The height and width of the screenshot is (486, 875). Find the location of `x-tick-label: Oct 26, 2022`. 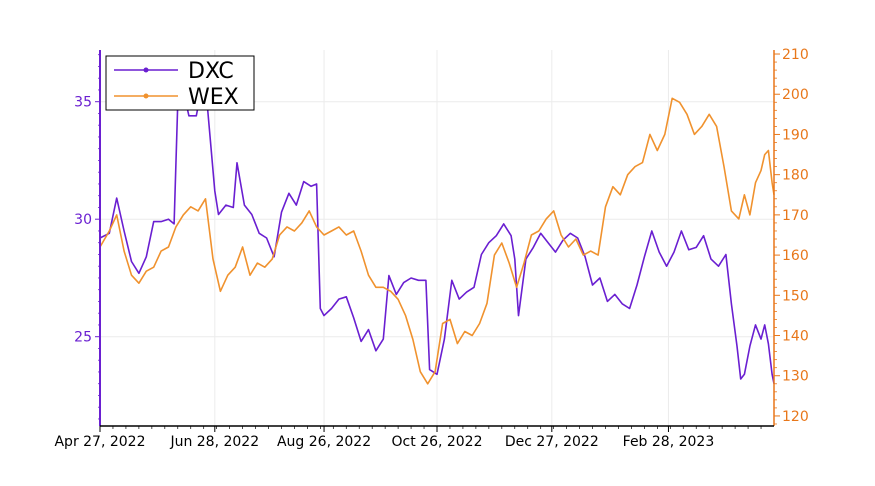

x-tick-label: Oct 26, 2022 is located at coordinates (437, 442).